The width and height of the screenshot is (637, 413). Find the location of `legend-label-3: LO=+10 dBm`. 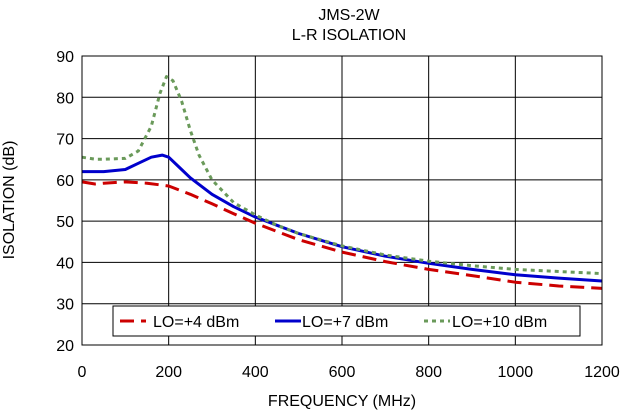

legend-label-3: LO=+10 dBm is located at coordinates (499, 322).